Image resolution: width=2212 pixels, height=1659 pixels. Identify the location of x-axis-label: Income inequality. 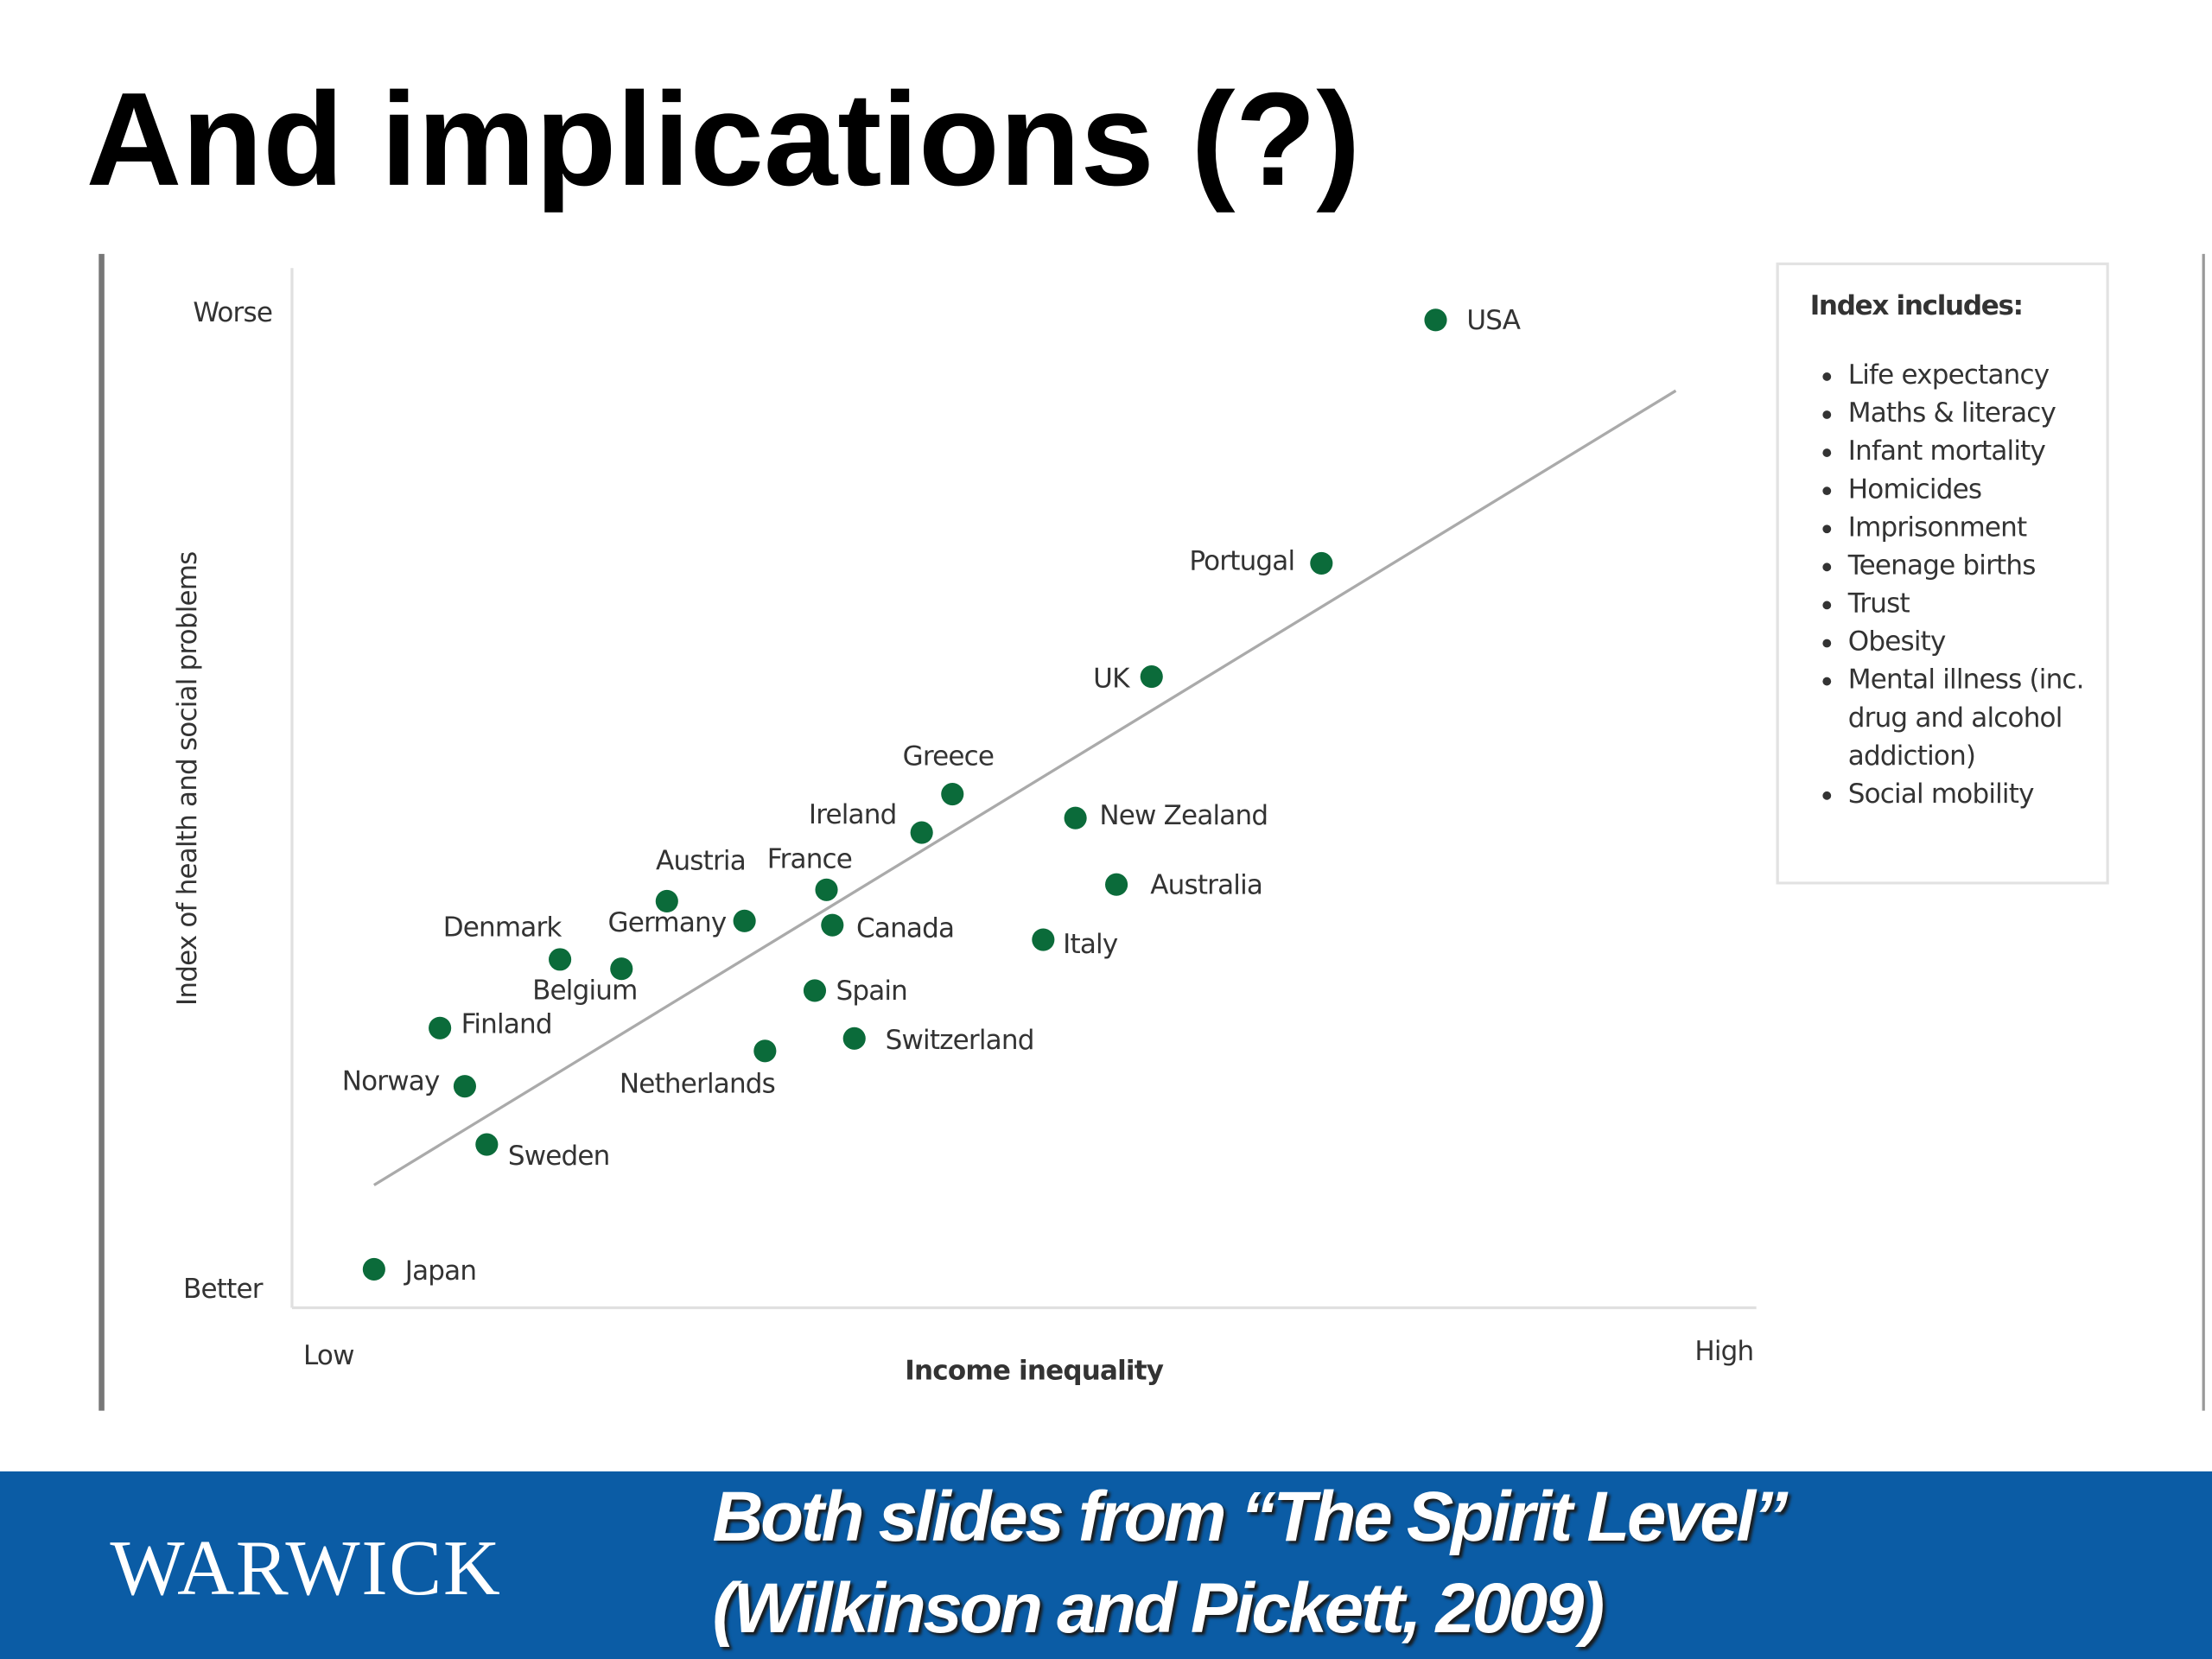
(1034, 1371).